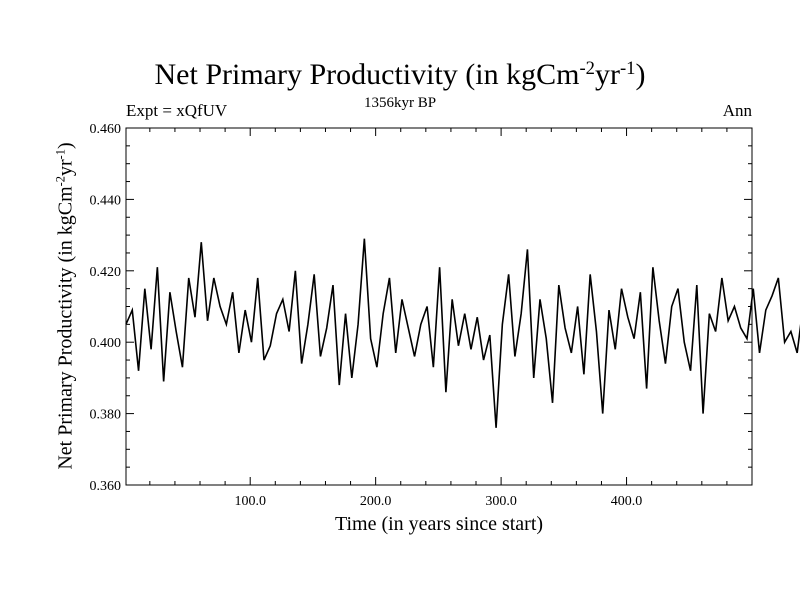 The height and width of the screenshot is (600, 800). I want to click on y-tick-label: 0.460, so click(106, 129).